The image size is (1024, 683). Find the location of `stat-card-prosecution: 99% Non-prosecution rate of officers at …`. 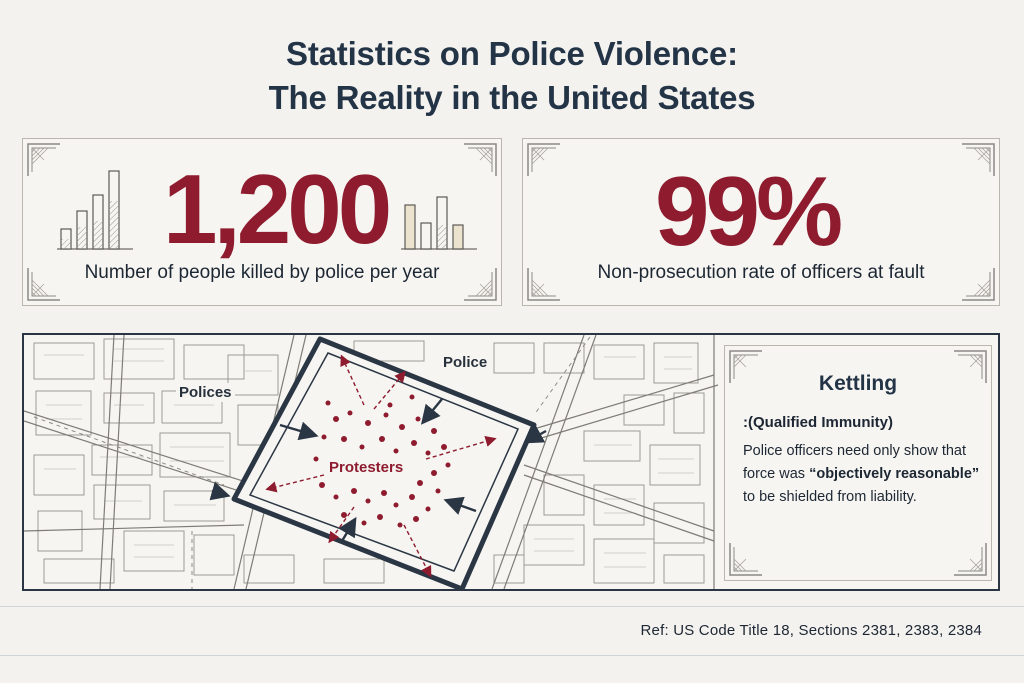

stat-card-prosecution: 99% Non-prosecution rate of officers at … is located at coordinates (761, 222).